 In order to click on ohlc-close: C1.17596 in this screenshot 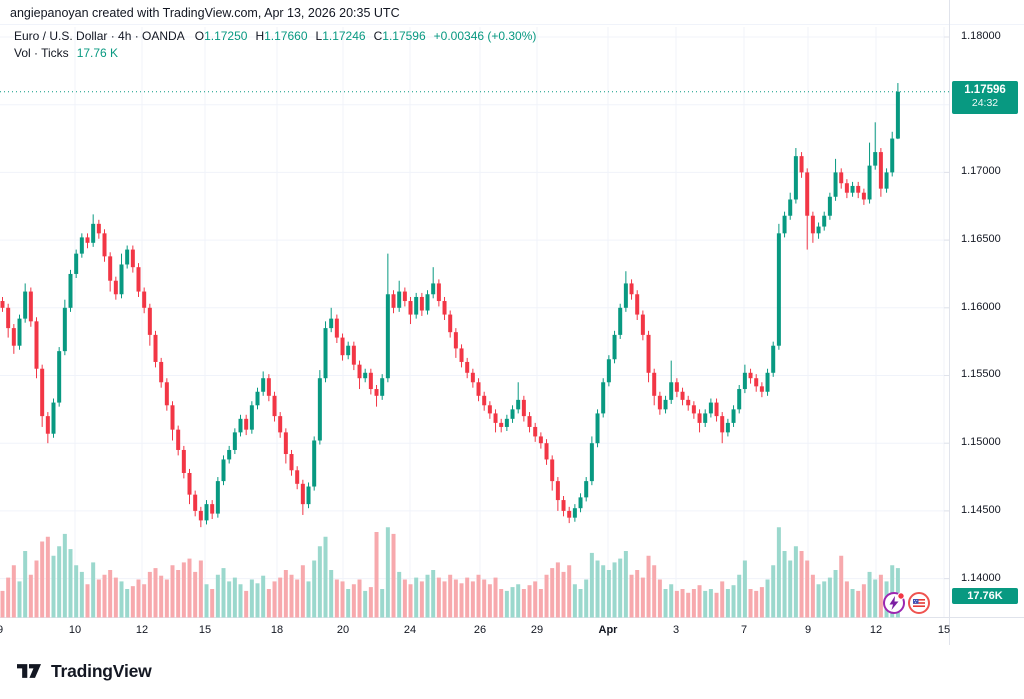, I will do `click(399, 36)`.